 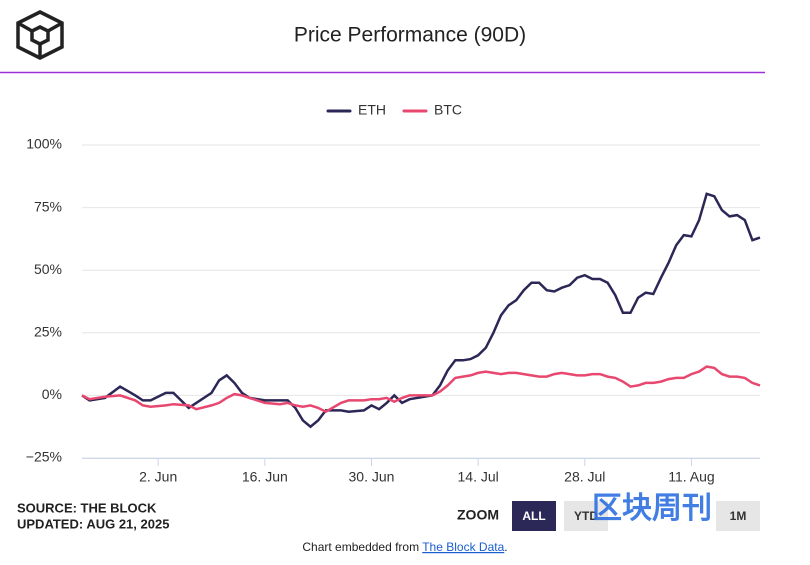 What do you see at coordinates (265, 477) in the screenshot?
I see `x-tick-label: 16. Jun` at bounding box center [265, 477].